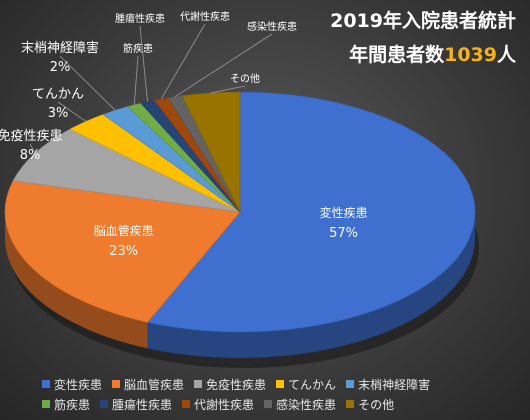 Image resolution: width=530 pixels, height=420 pixels. Describe the element at coordinates (138, 48) in the screenshot. I see `label-name-5: 筋疾患` at that location.